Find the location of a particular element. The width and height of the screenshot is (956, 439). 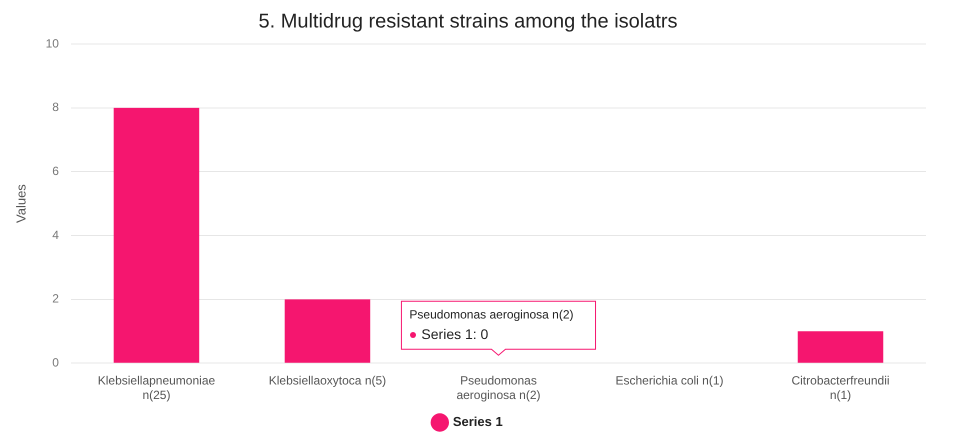

x-tick-label: Klebsiellaoxytoca n(5) is located at coordinates (327, 381).